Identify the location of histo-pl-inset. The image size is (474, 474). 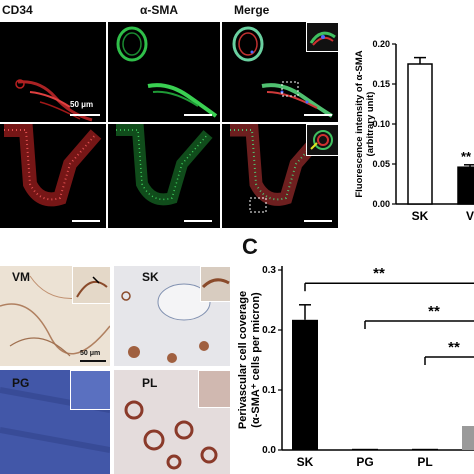
(214, 389).